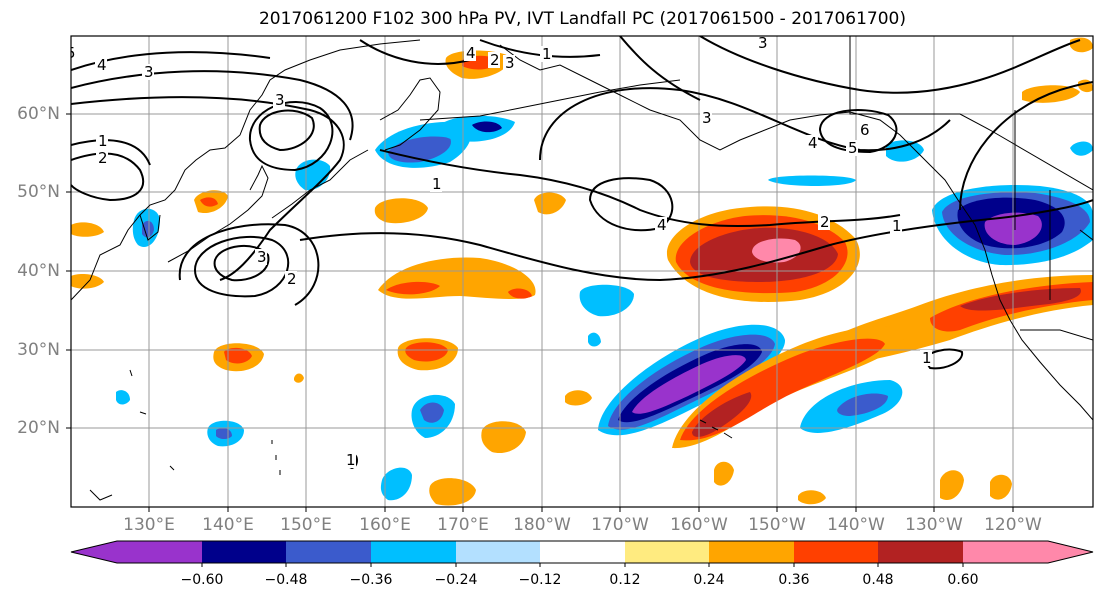  I want to click on colorbar-outline, so click(582, 552).